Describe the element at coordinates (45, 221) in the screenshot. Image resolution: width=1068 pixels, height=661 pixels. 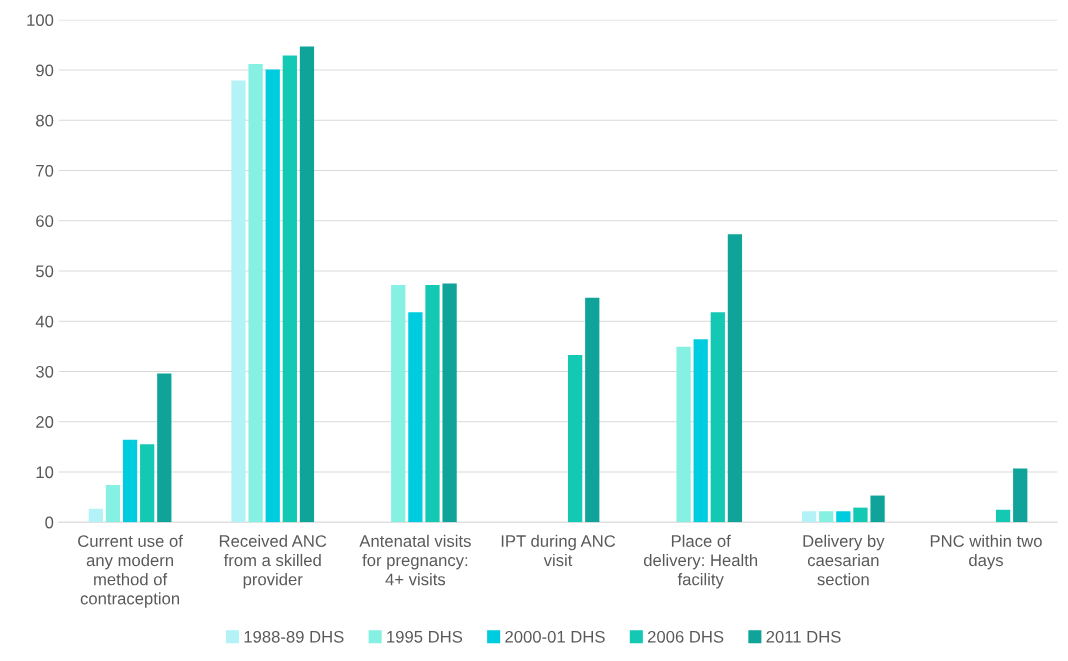
I see `y-tick-label: 60` at that location.